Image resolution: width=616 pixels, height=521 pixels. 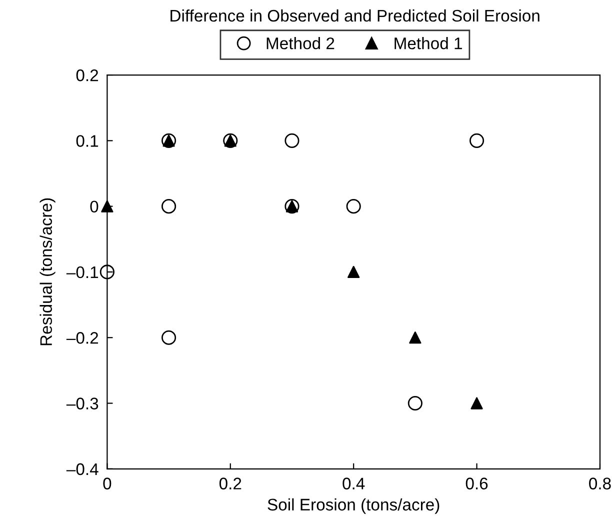 I want to click on x-tick-label: 0.4, so click(x=353, y=484).